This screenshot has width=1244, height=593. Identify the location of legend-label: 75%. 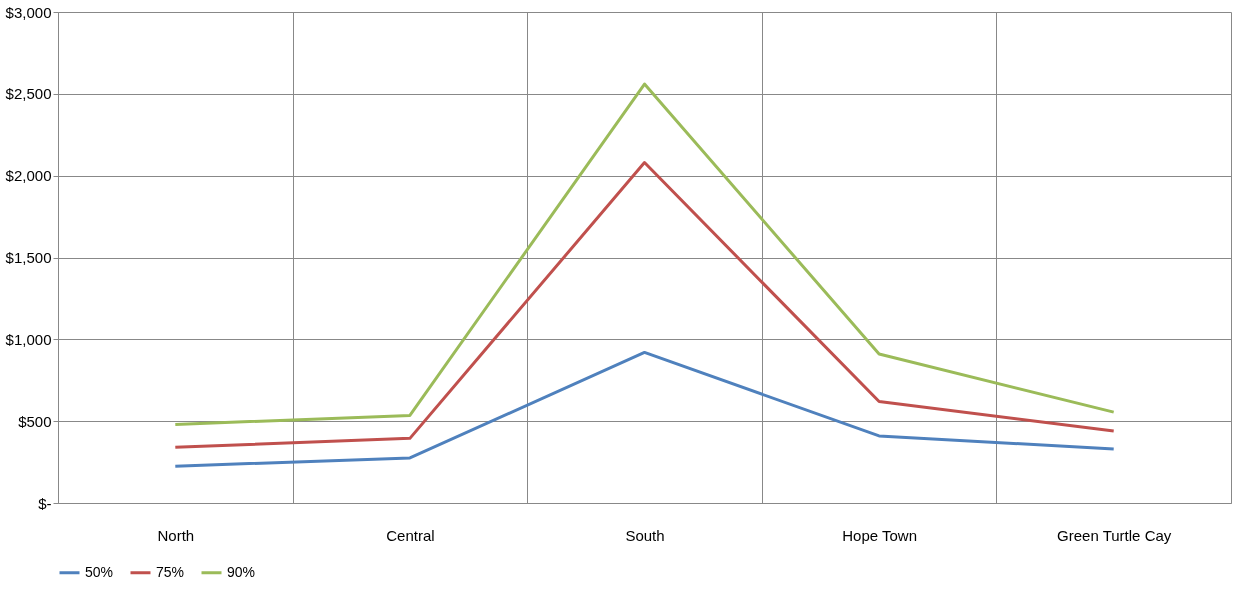
(170, 571).